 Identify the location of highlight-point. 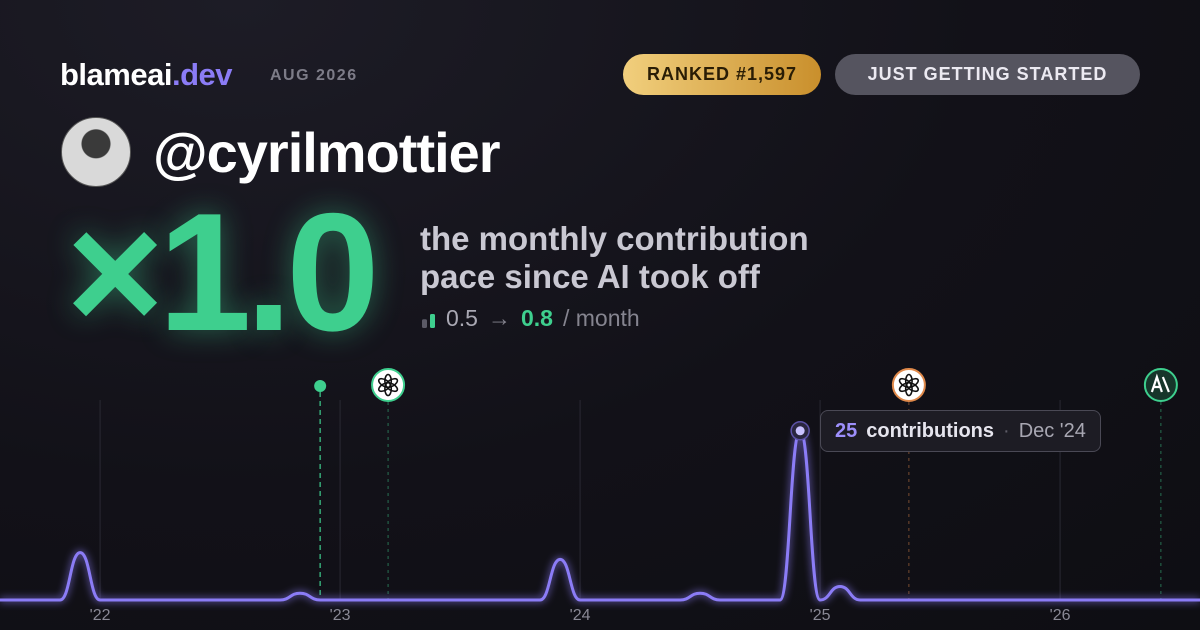
(800, 431).